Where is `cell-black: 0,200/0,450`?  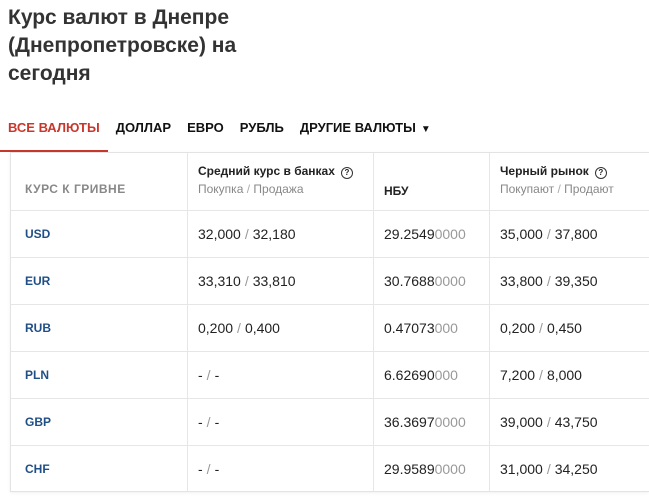 cell-black: 0,200/0,450 is located at coordinates (569, 328).